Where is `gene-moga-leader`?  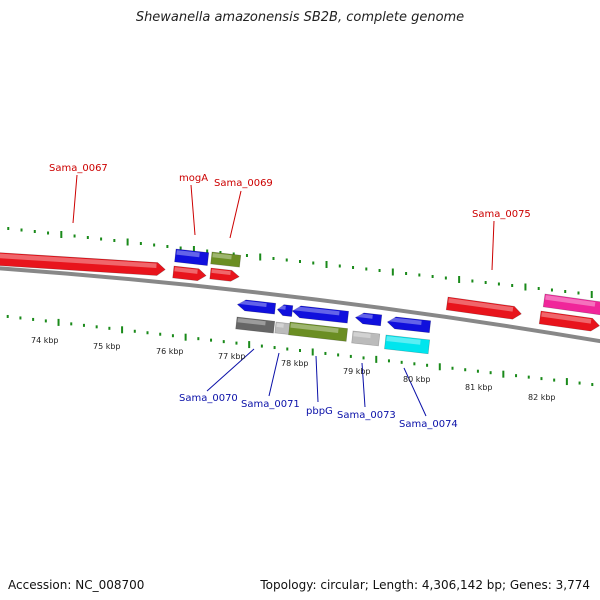
gene-moga-leader is located at coordinates (193, 210).